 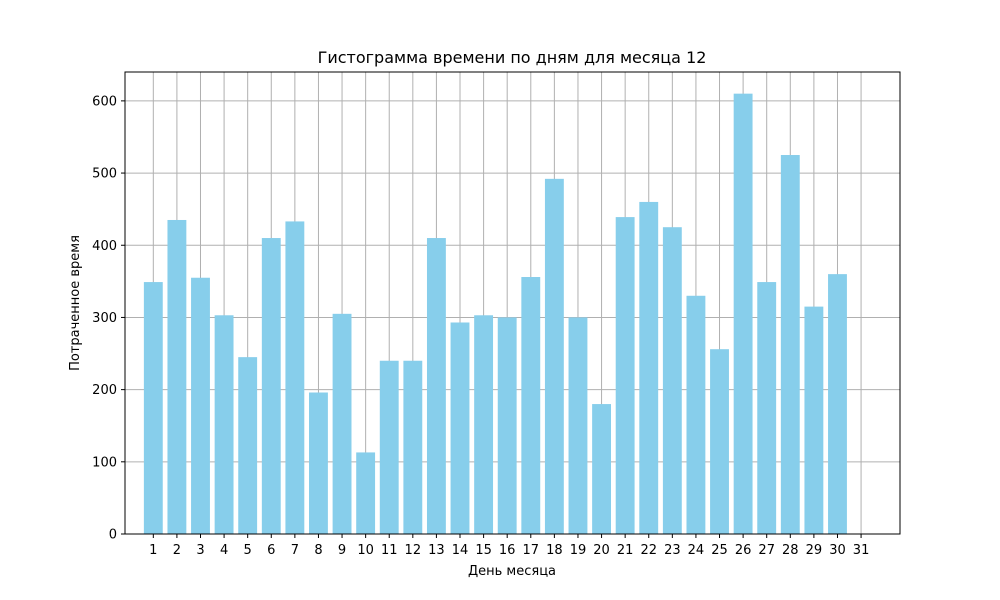 What do you see at coordinates (104, 390) in the screenshot?
I see `y-tick-label: 200` at bounding box center [104, 390].